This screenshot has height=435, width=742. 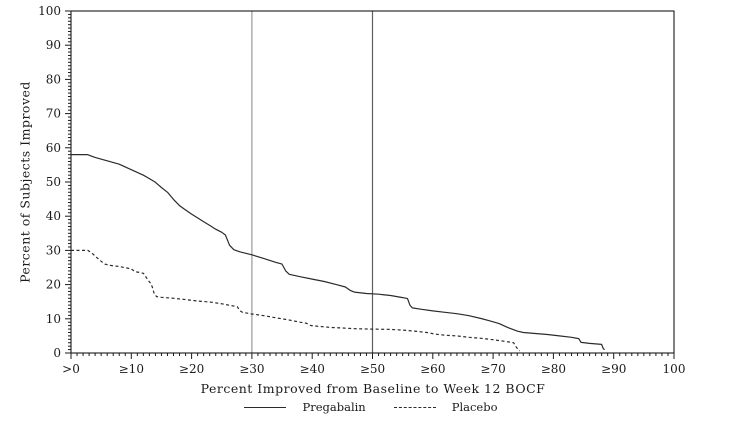 I want to click on y-tick-label: 0, so click(x=57, y=353).